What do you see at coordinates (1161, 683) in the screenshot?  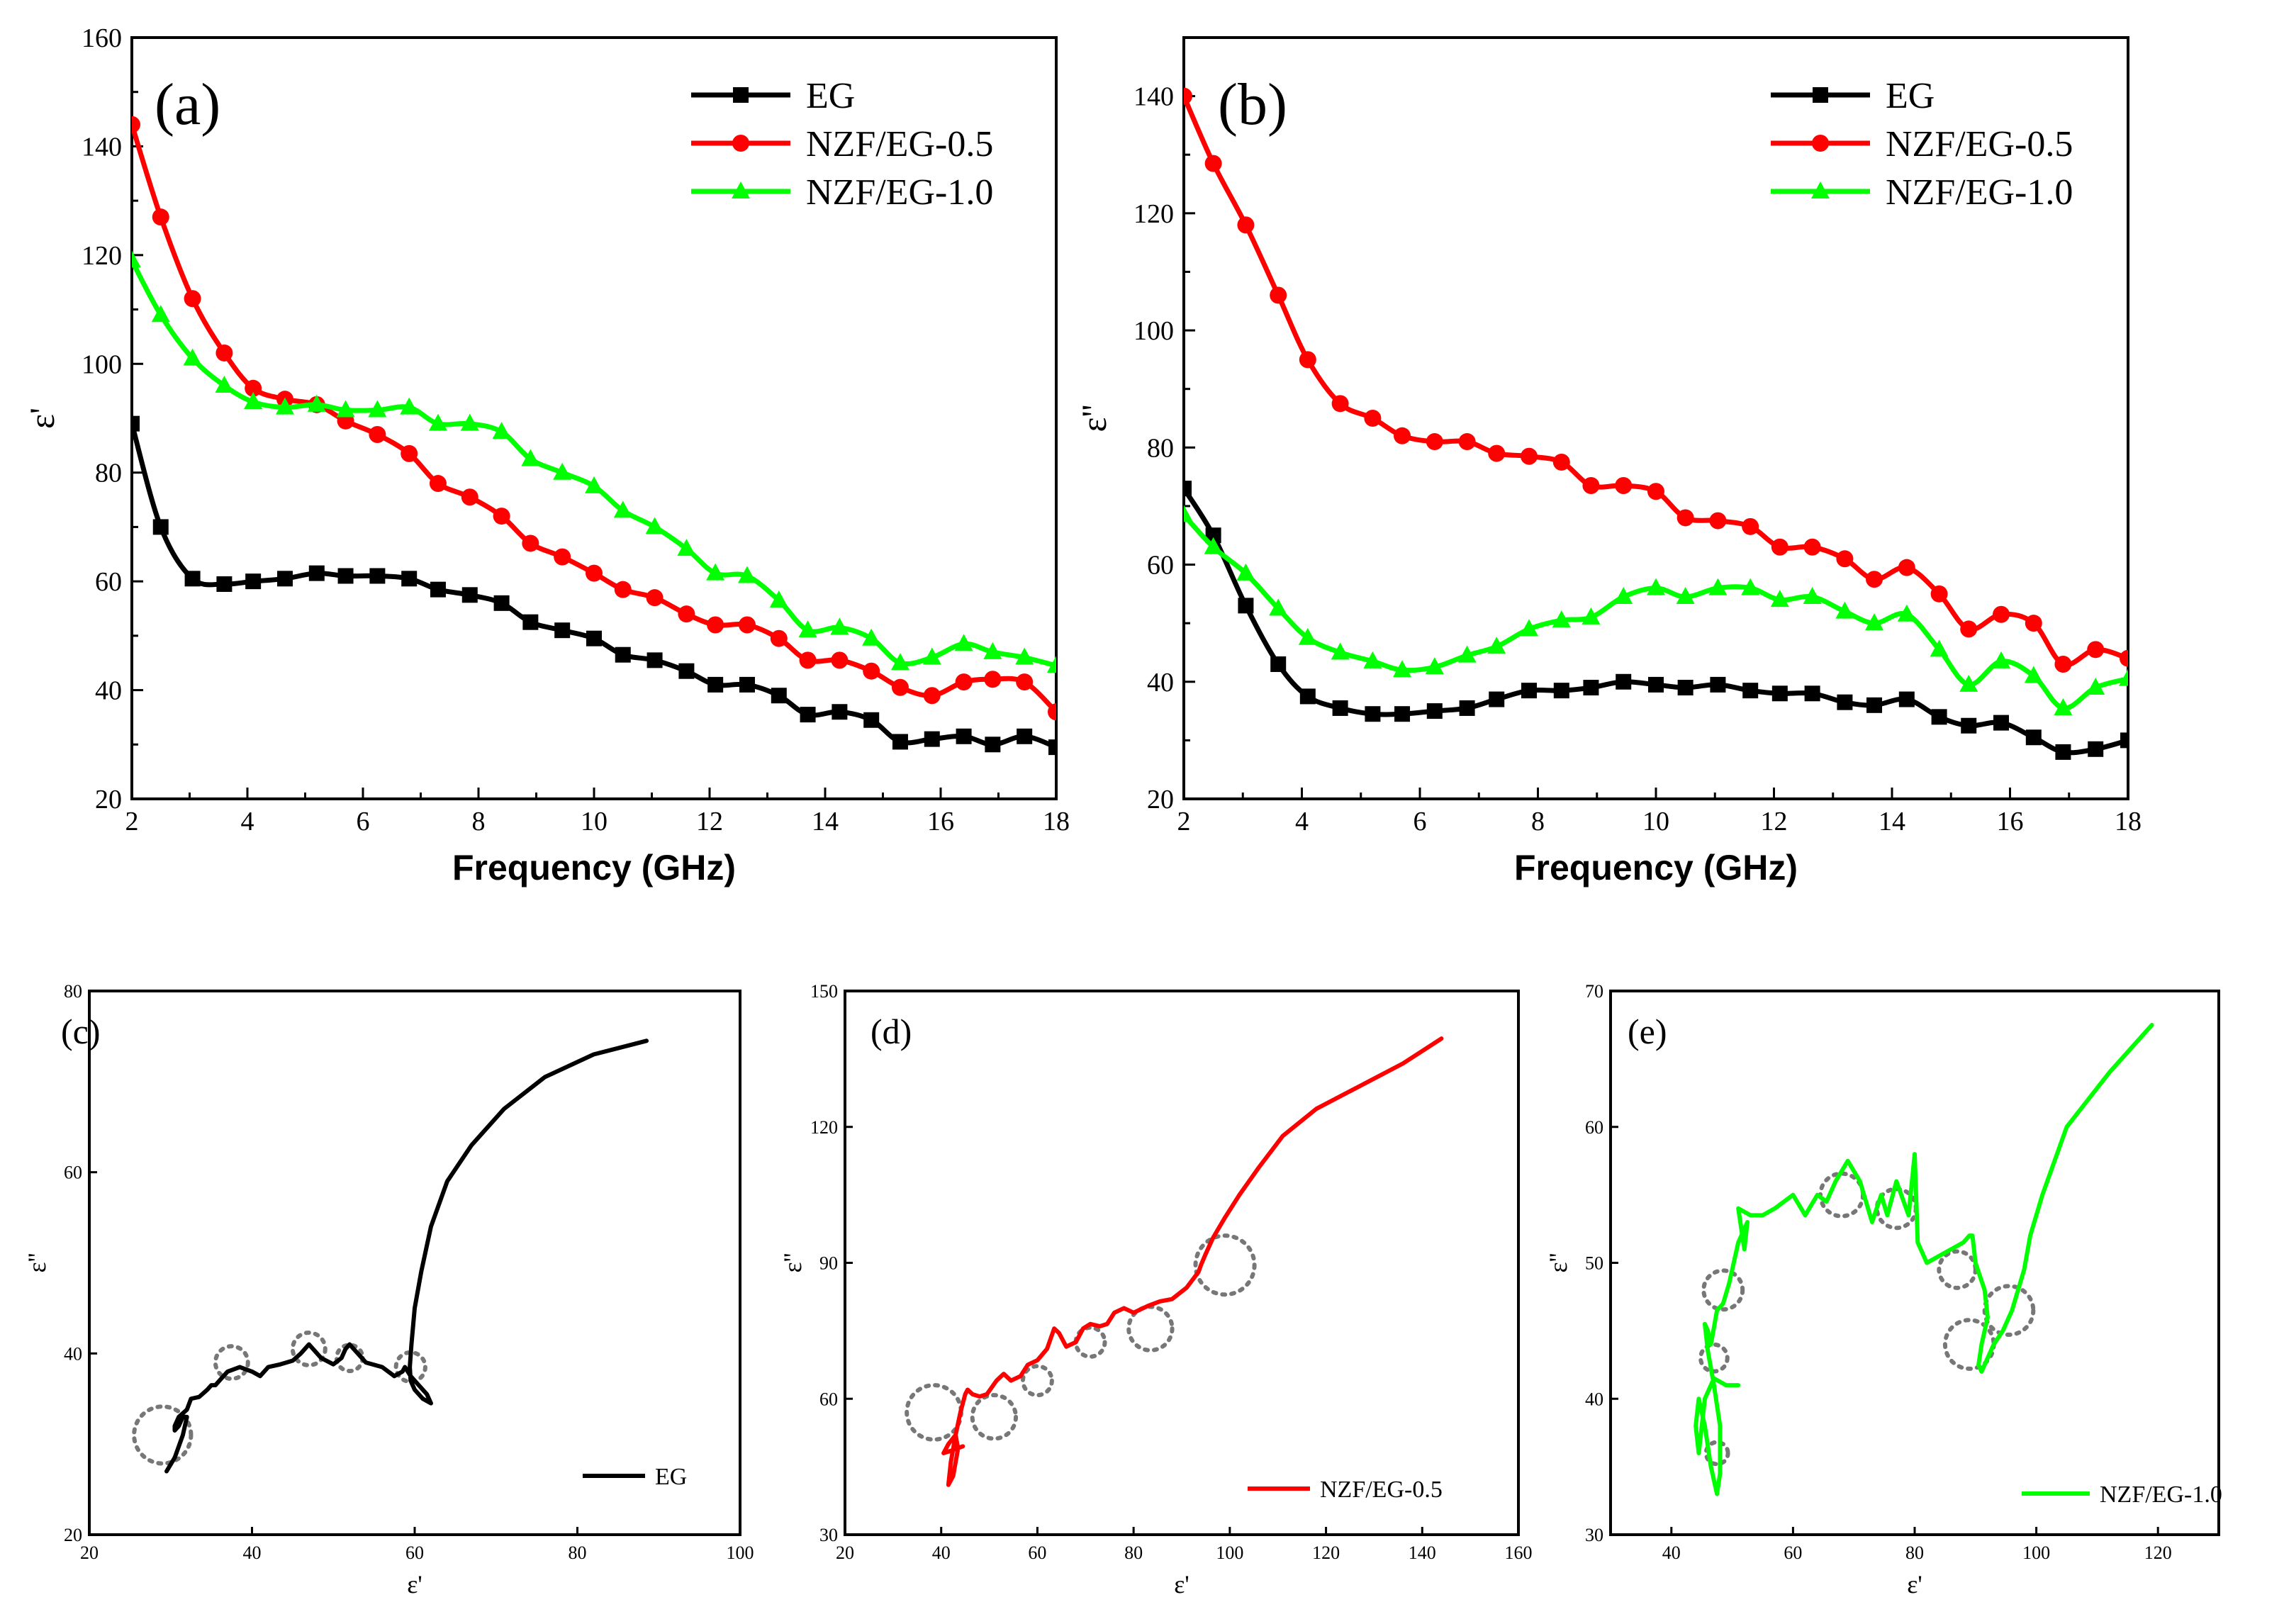 I see `y-tick-label: 40` at bounding box center [1161, 683].